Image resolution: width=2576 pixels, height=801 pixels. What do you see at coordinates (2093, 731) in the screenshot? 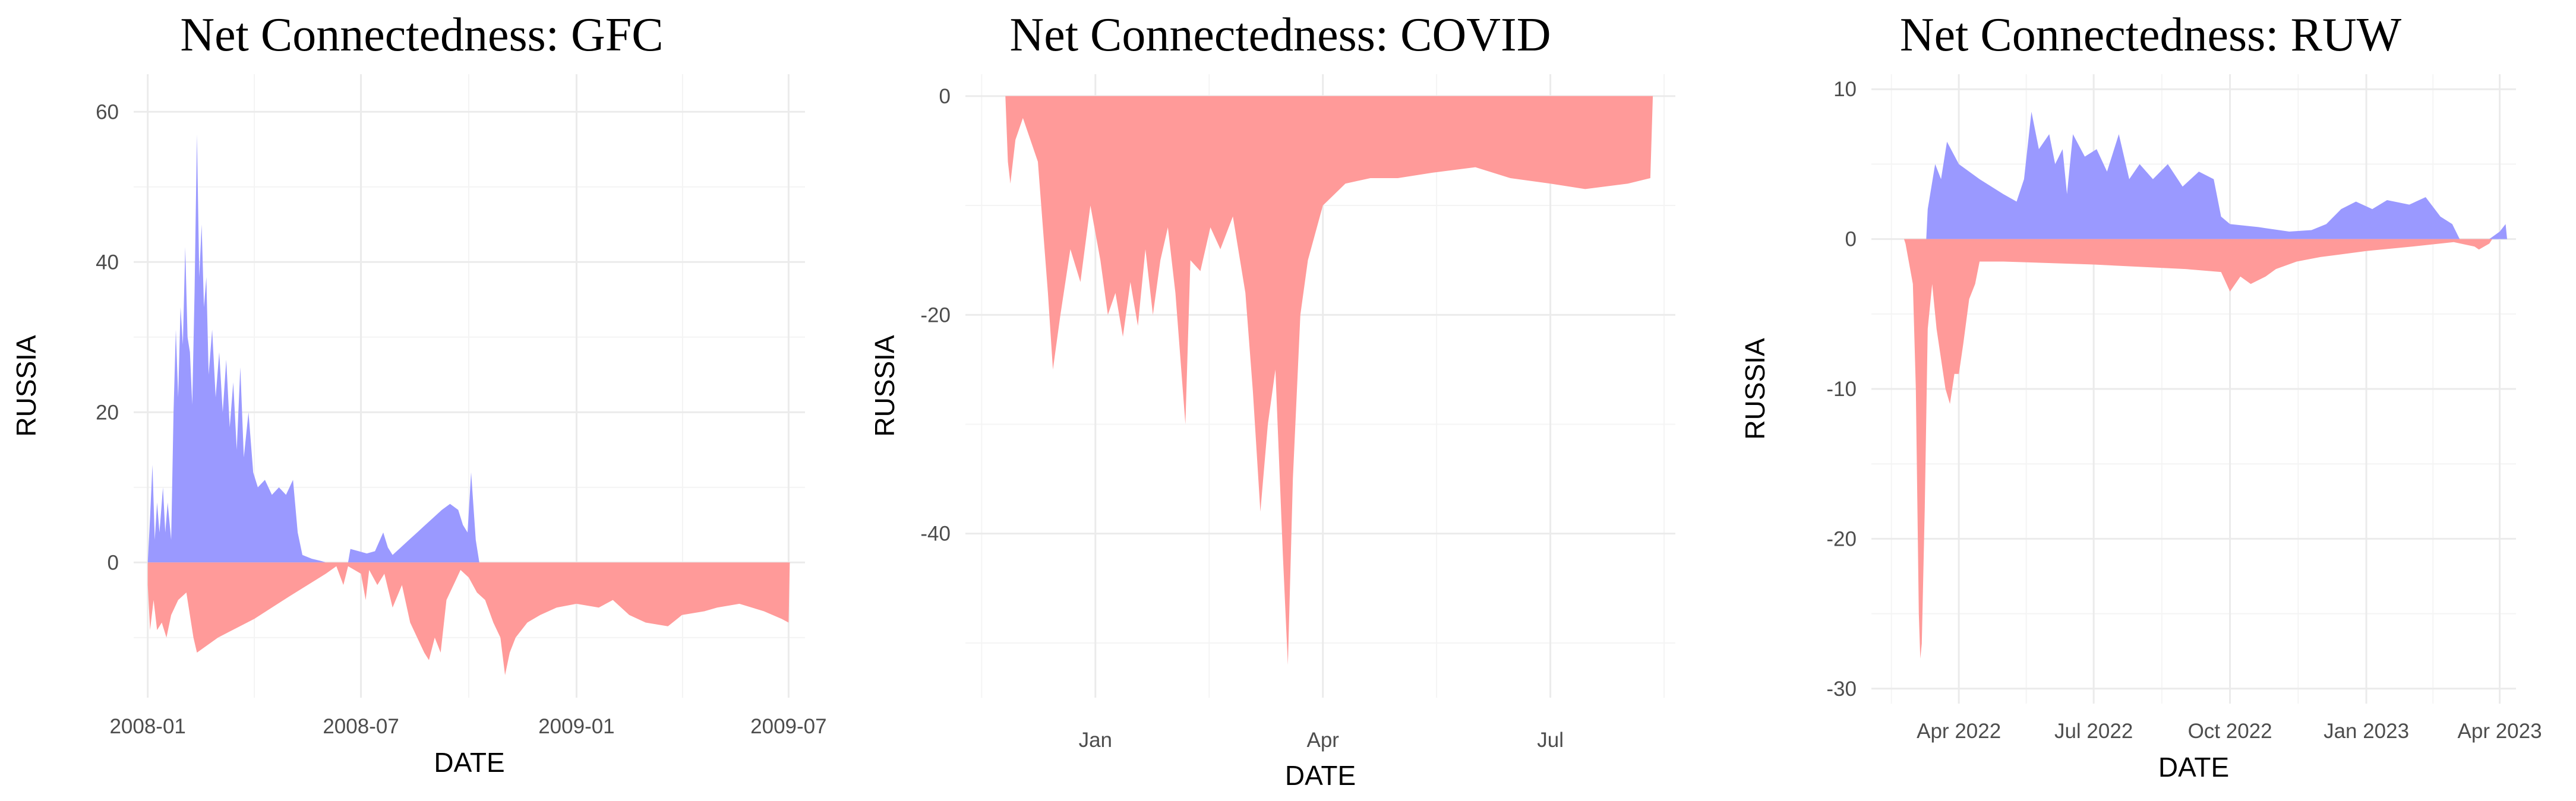
I see `x-tick-label: Jul 2022` at bounding box center [2093, 731].